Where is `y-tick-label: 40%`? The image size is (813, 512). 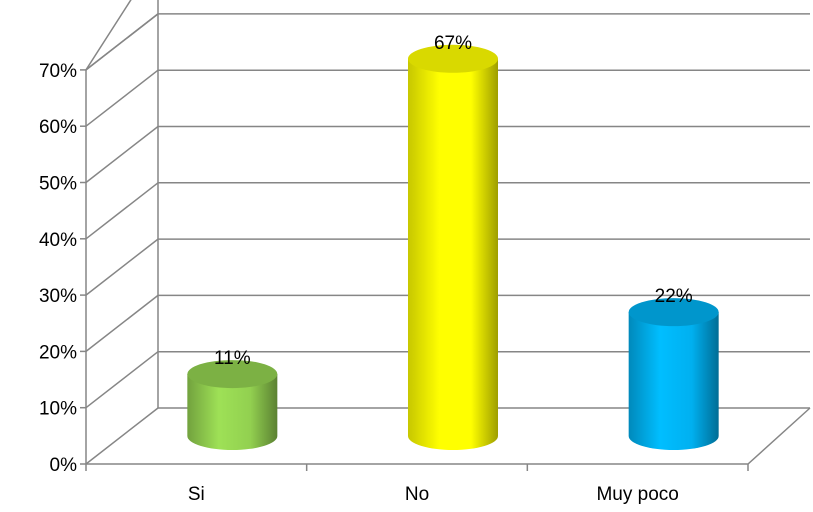
y-tick-label: 40% is located at coordinates (58, 240).